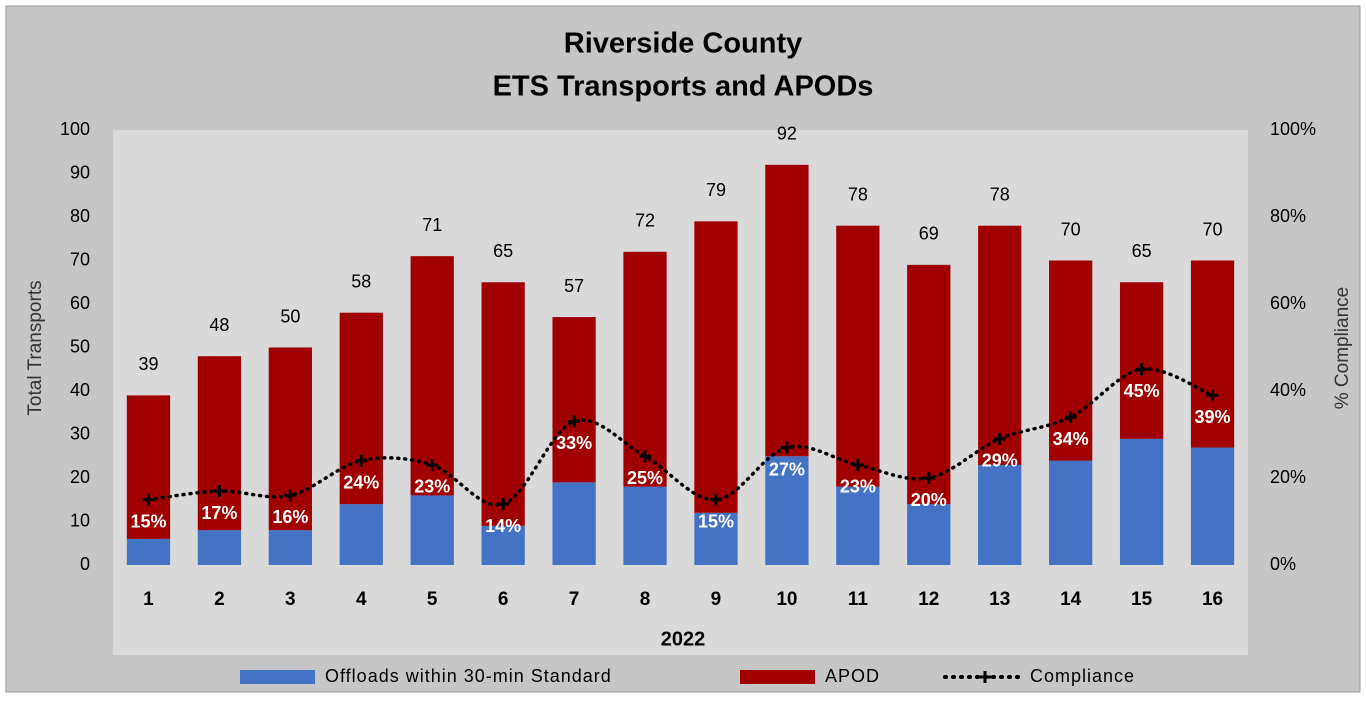 The image size is (1366, 709). What do you see at coordinates (80, 477) in the screenshot?
I see `y-tick-label: 20` at bounding box center [80, 477].